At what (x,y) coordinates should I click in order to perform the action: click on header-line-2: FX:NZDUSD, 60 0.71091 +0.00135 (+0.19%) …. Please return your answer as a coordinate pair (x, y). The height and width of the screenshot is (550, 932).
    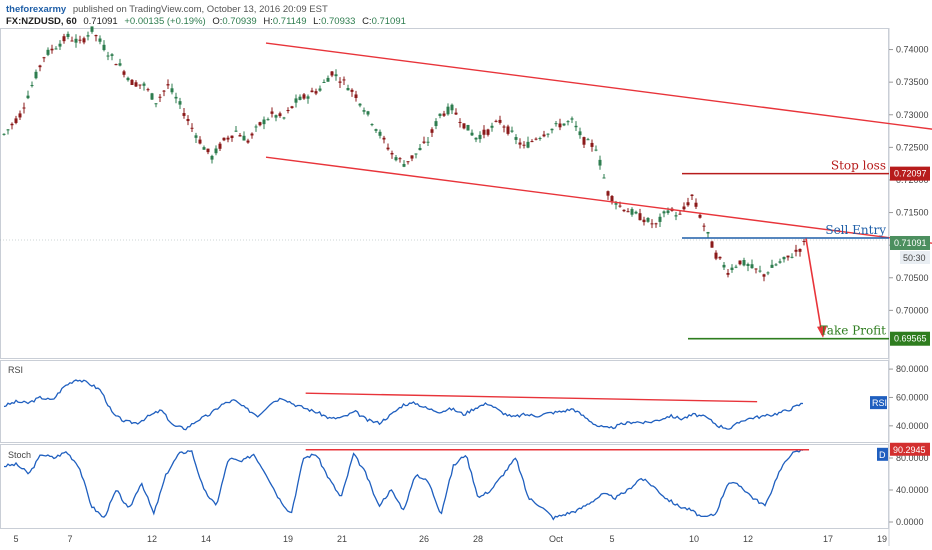
    Looking at the image, I should click on (206, 21).